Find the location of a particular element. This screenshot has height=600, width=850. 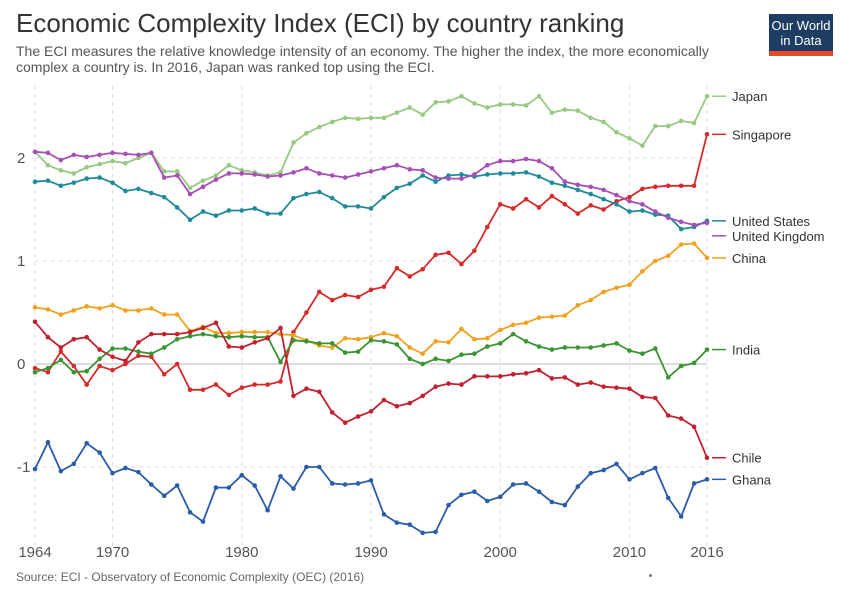

legend-label-japan: Japan is located at coordinates (749, 96).